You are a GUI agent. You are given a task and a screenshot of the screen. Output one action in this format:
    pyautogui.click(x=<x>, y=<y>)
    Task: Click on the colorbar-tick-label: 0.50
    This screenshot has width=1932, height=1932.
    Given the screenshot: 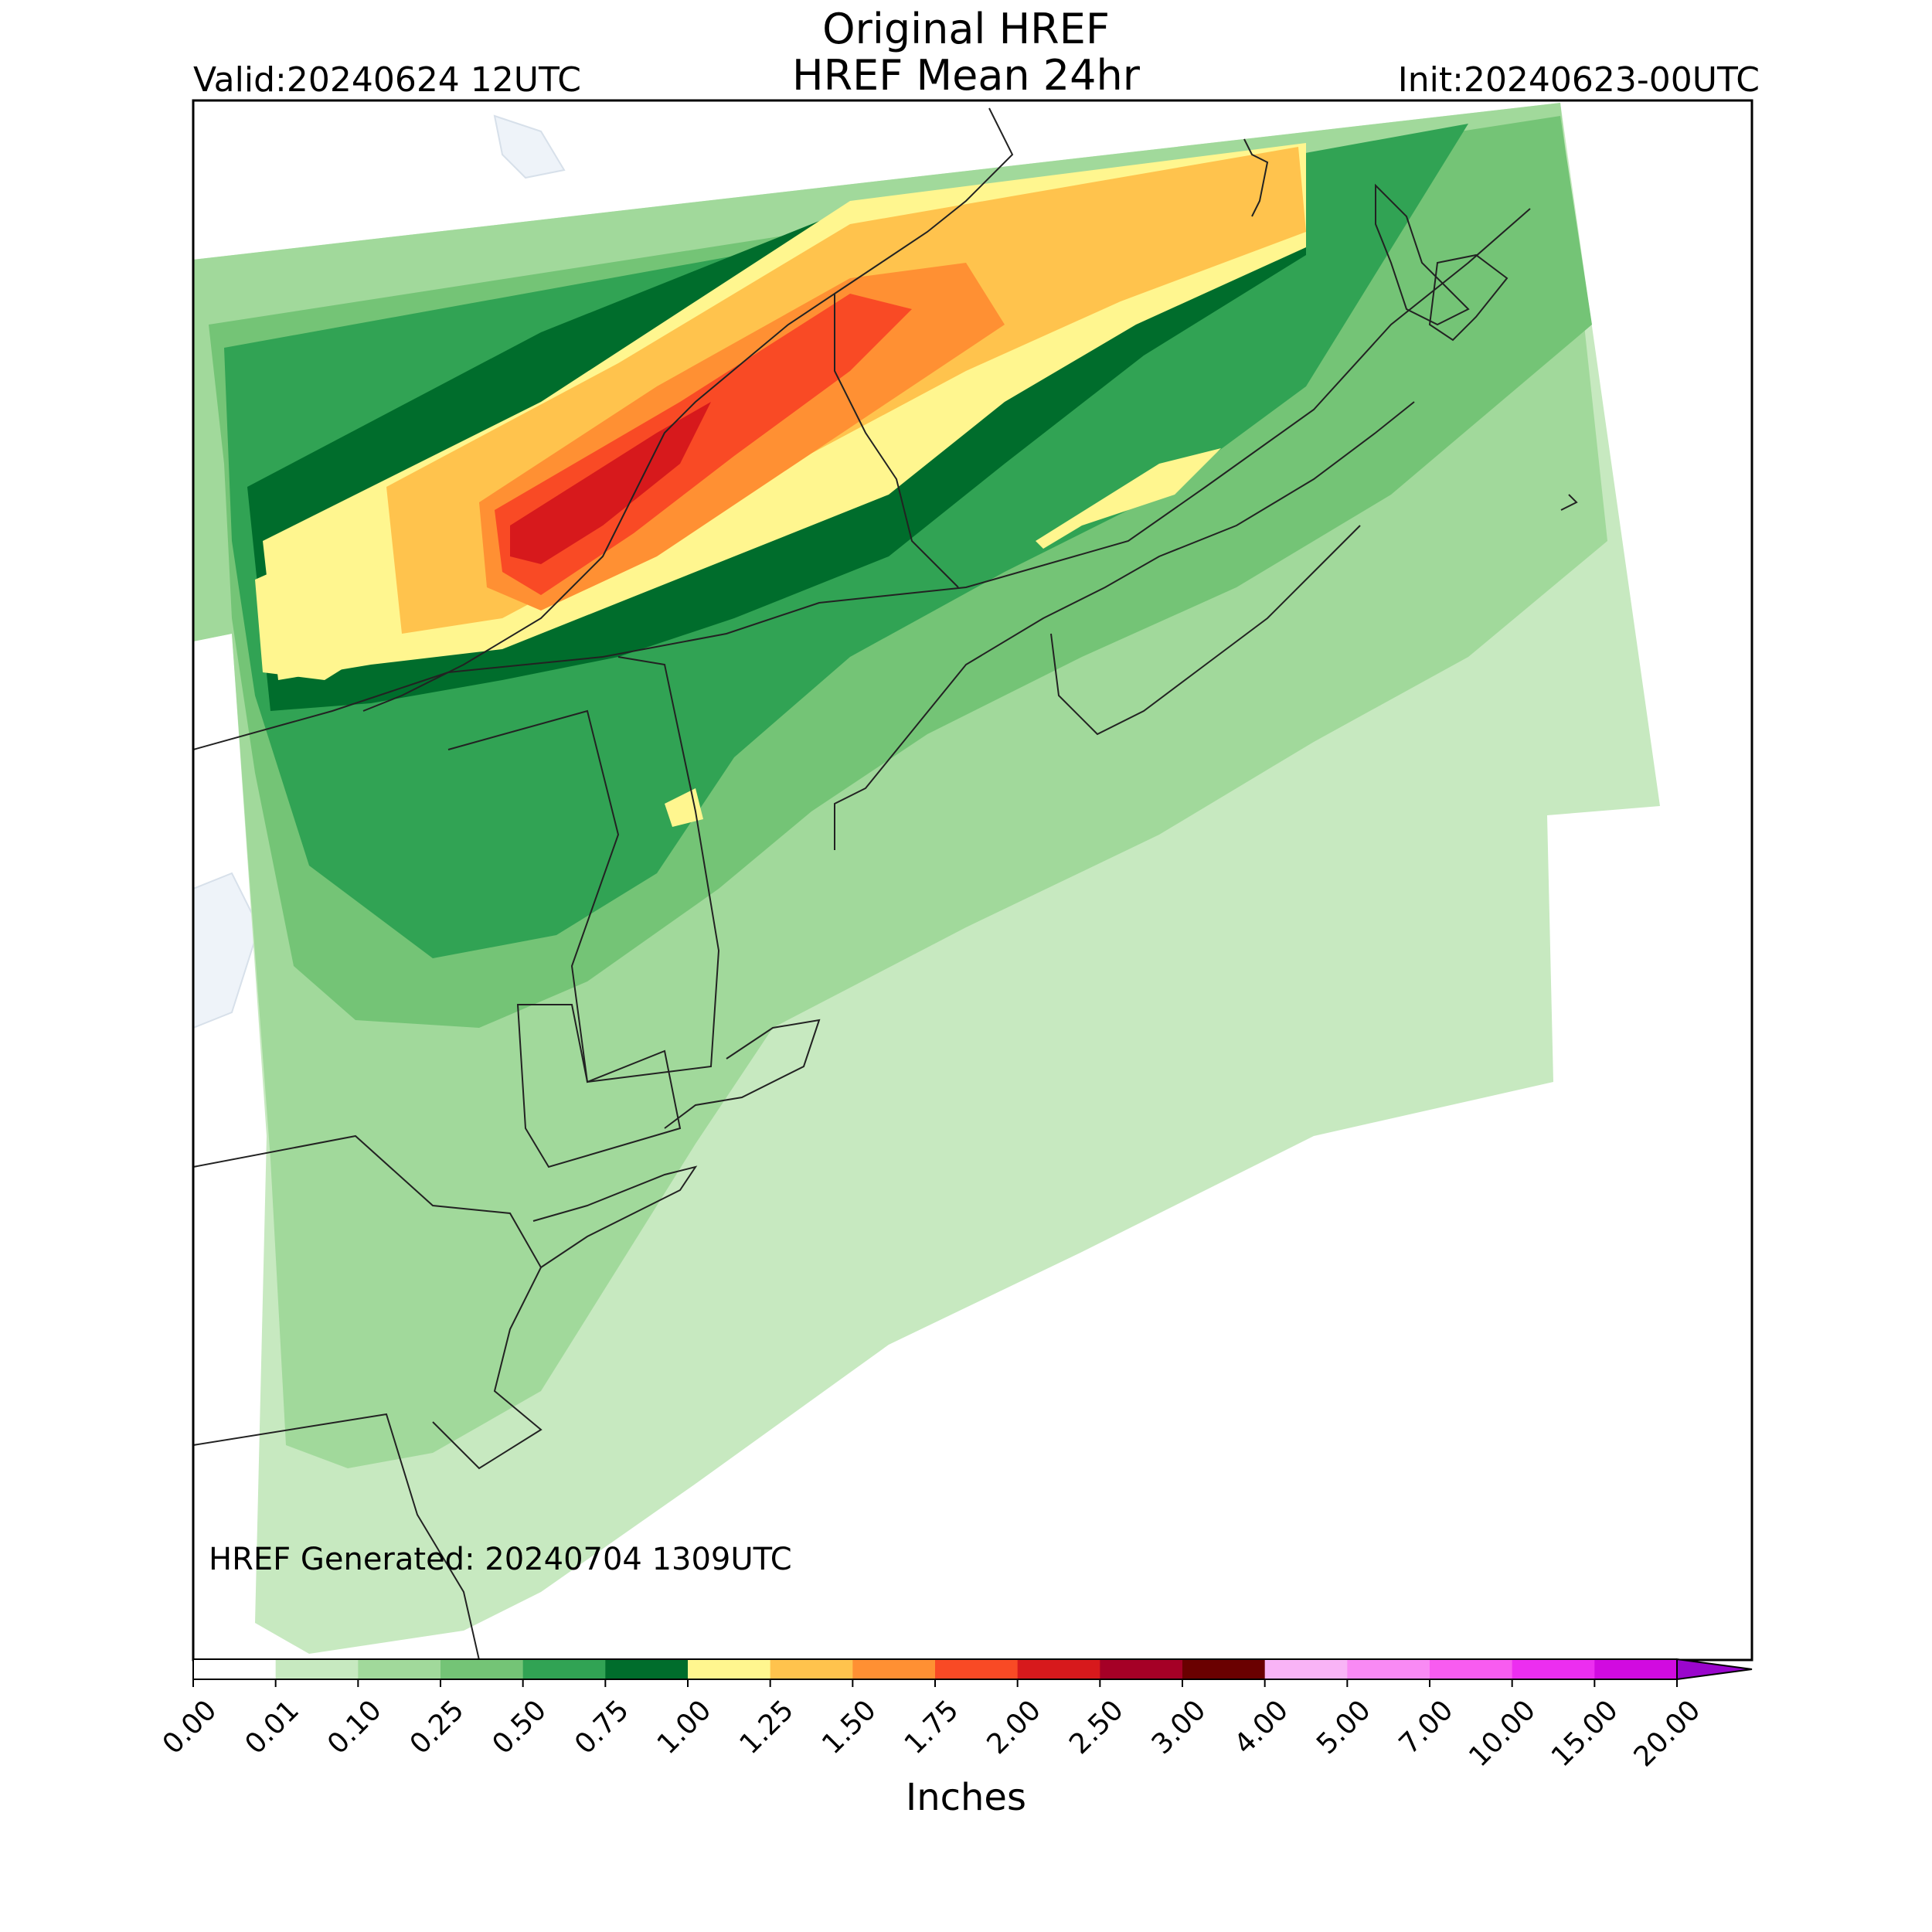 What is the action you would take?
    pyautogui.click(x=519, y=1727)
    